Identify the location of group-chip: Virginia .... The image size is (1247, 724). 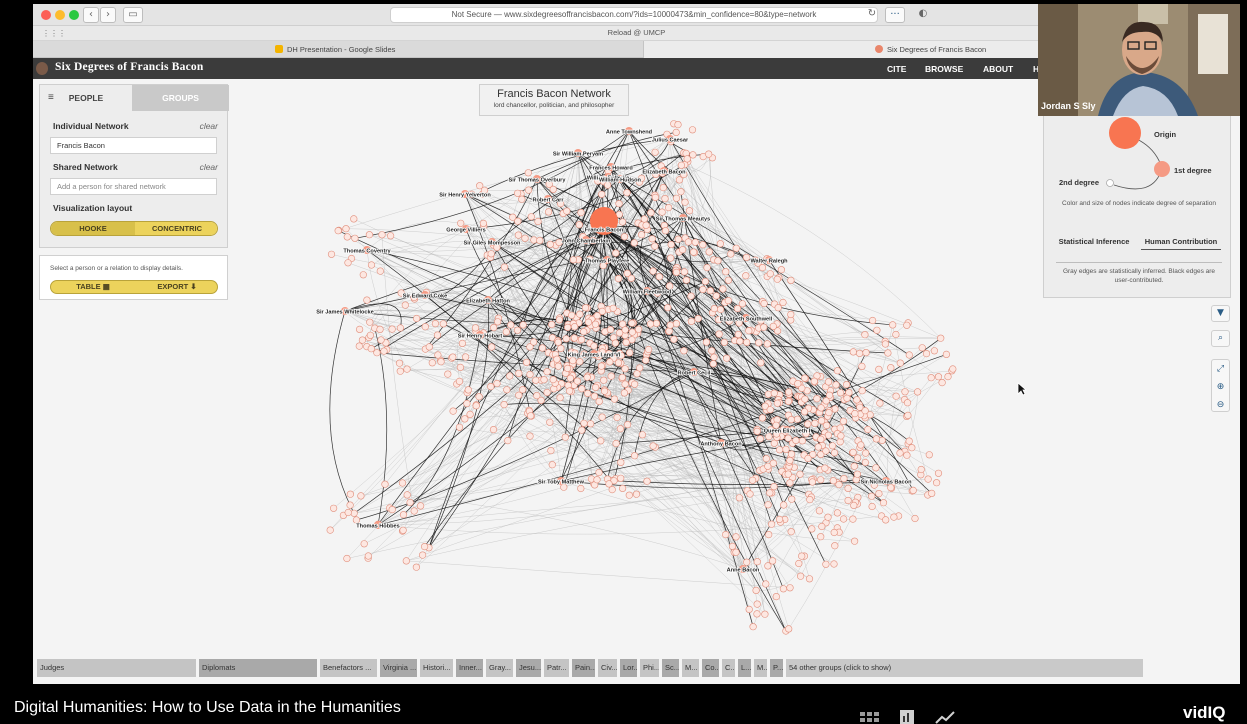
(398, 668).